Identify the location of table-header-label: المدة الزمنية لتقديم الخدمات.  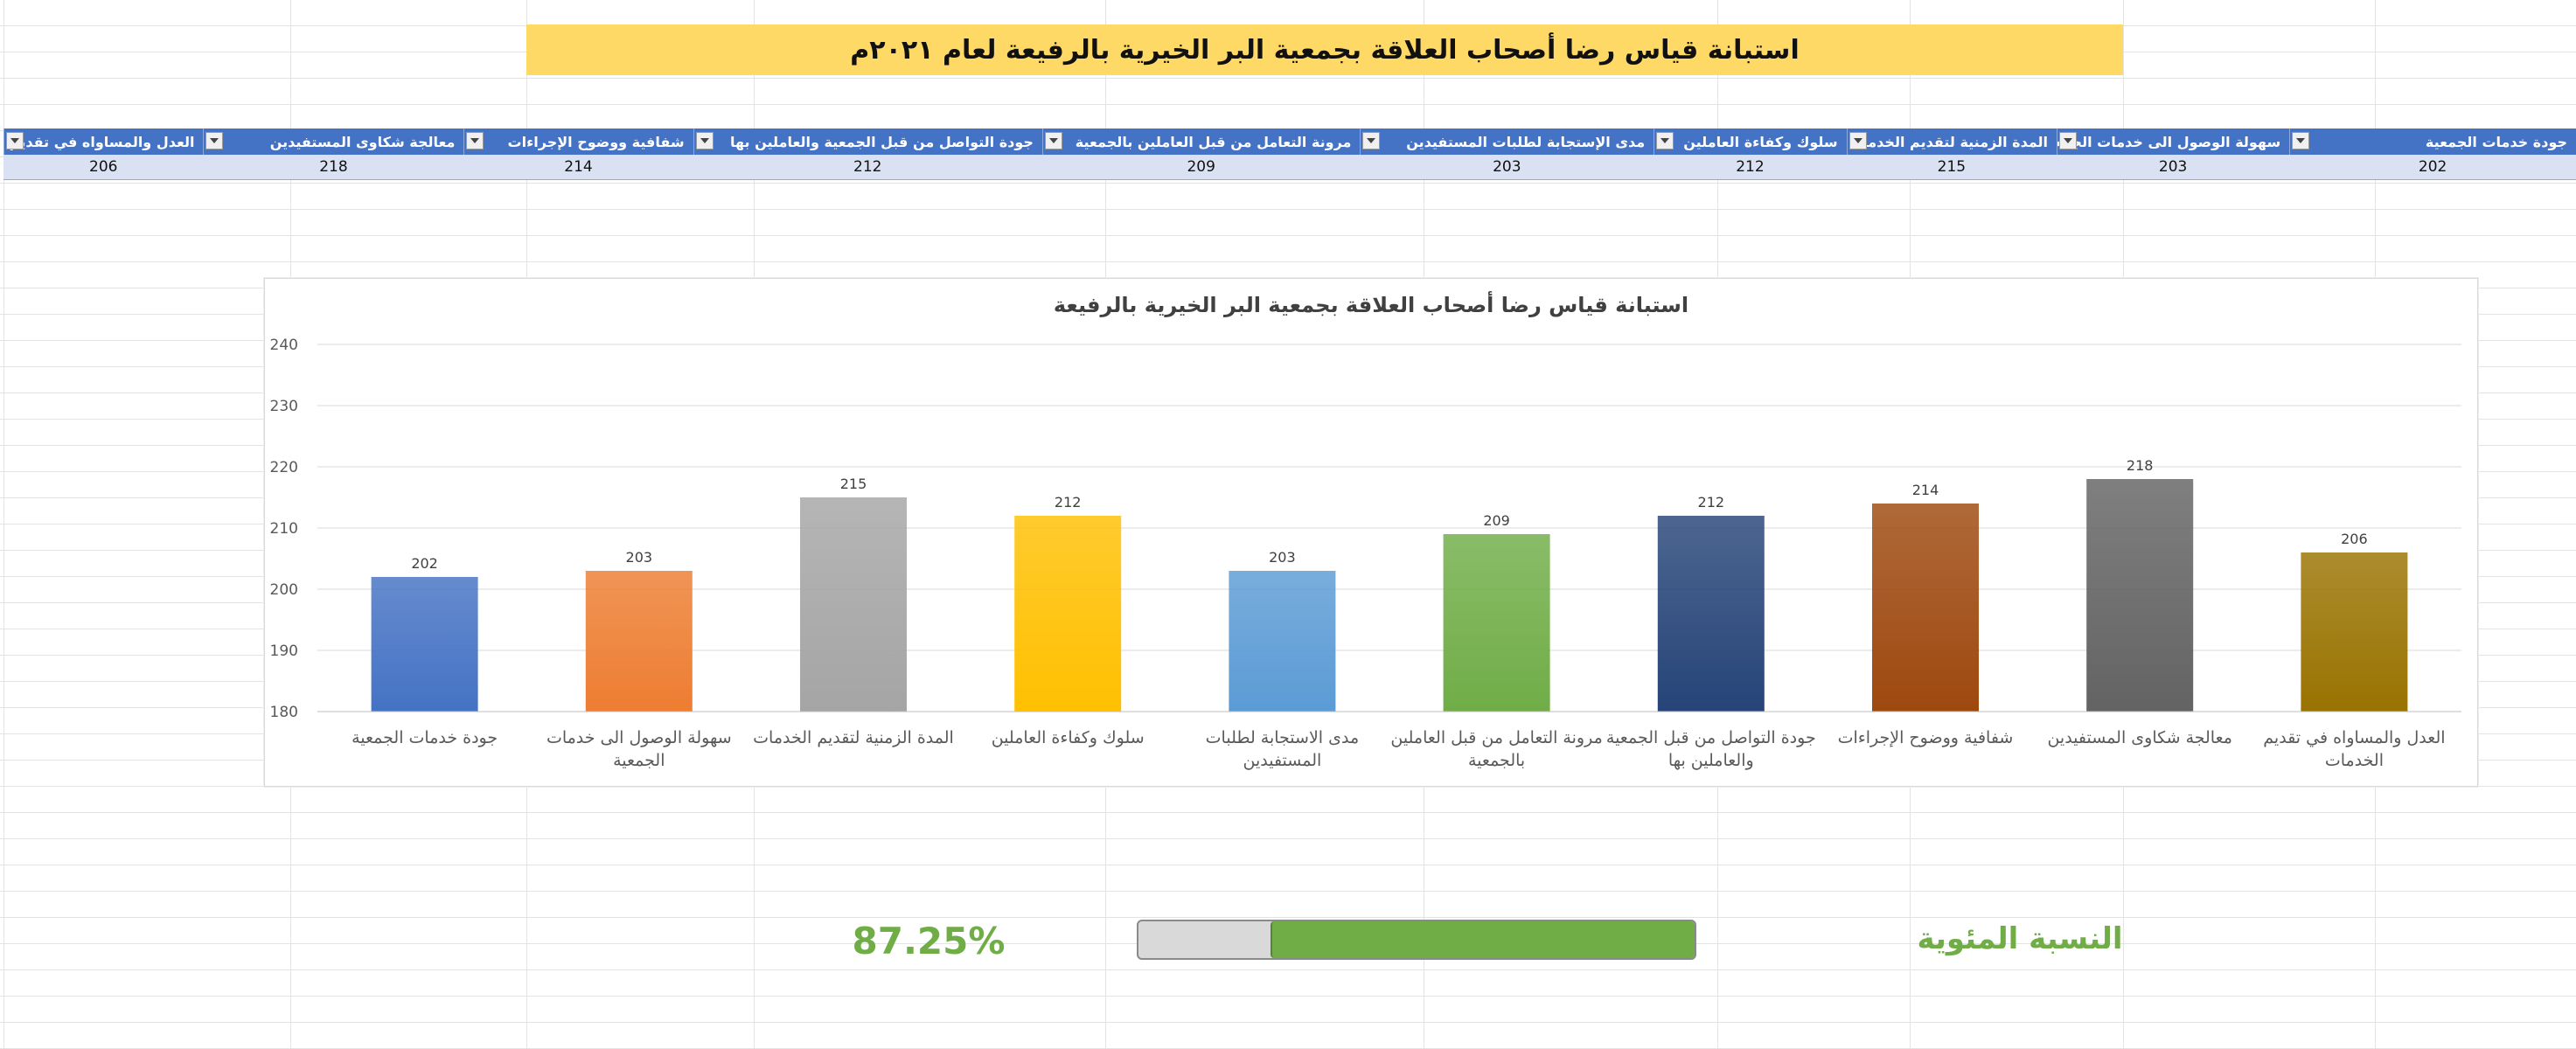
(1948, 141).